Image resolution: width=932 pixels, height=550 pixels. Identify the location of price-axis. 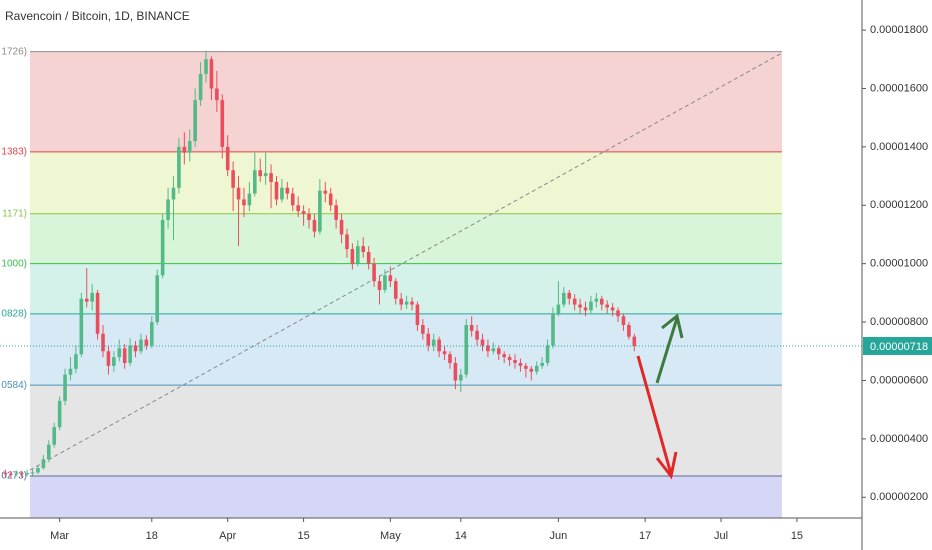
(897, 275).